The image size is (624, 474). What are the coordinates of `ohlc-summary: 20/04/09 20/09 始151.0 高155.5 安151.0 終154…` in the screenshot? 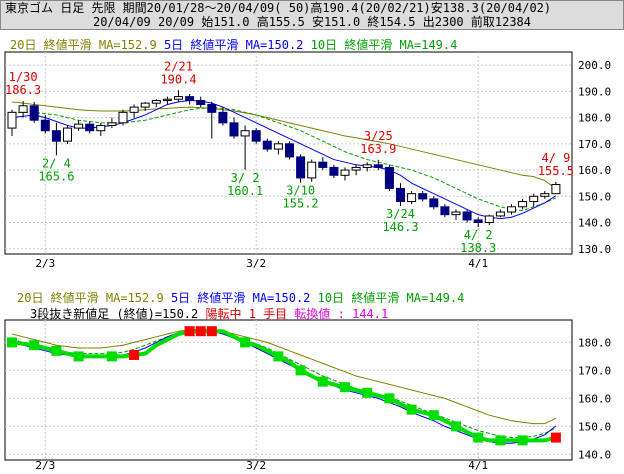 It's located at (311, 22).